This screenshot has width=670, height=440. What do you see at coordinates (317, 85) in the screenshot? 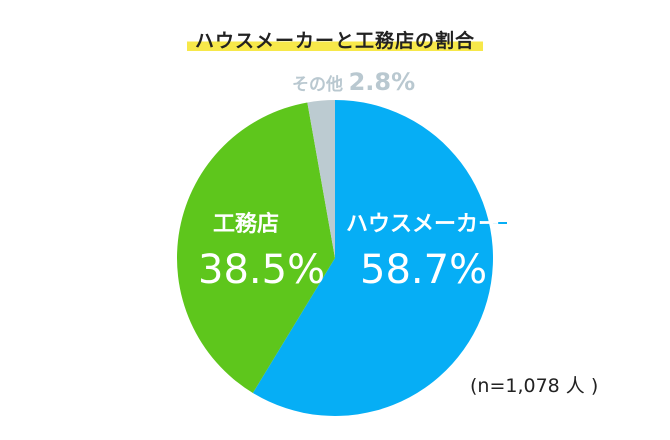
I see `slice-label-other: その他` at bounding box center [317, 85].